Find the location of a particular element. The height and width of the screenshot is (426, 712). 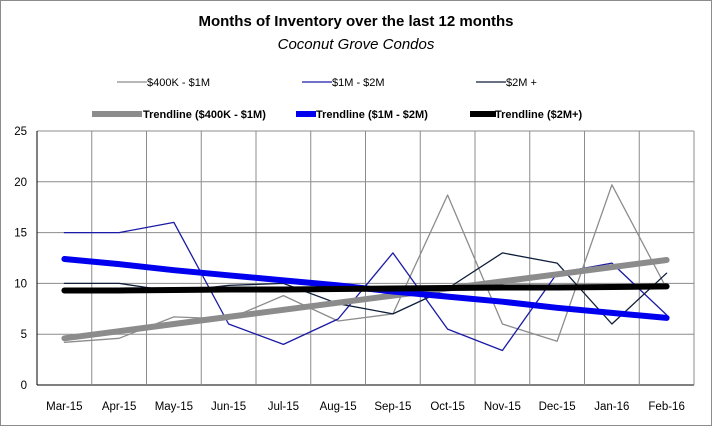

chart-subtitle: Coconut Grove Condos is located at coordinates (356, 44).